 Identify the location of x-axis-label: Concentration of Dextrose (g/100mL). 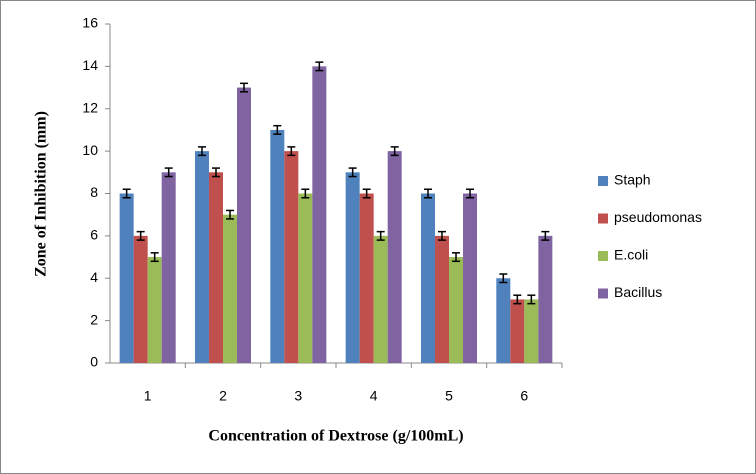
(335, 436).